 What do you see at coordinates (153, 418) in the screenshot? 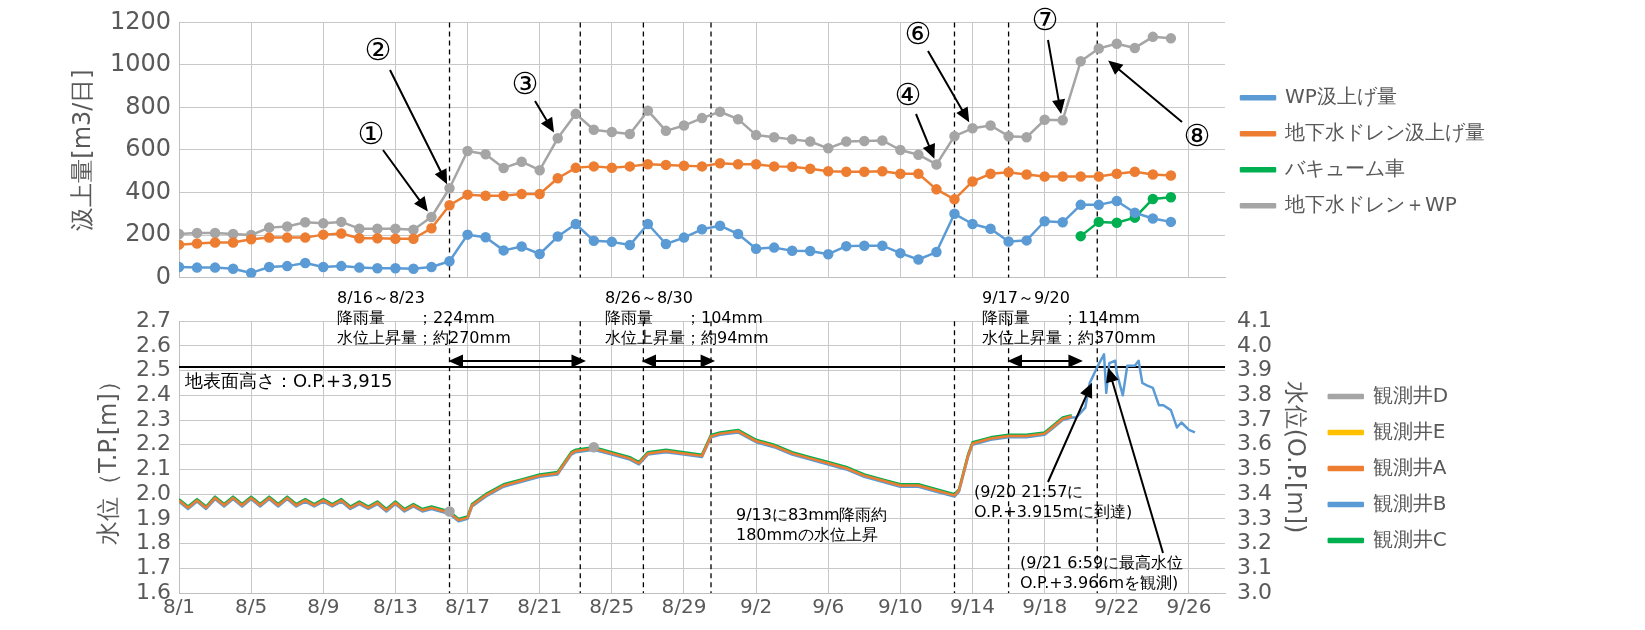
I see `y-tick-label: 2.3` at bounding box center [153, 418].